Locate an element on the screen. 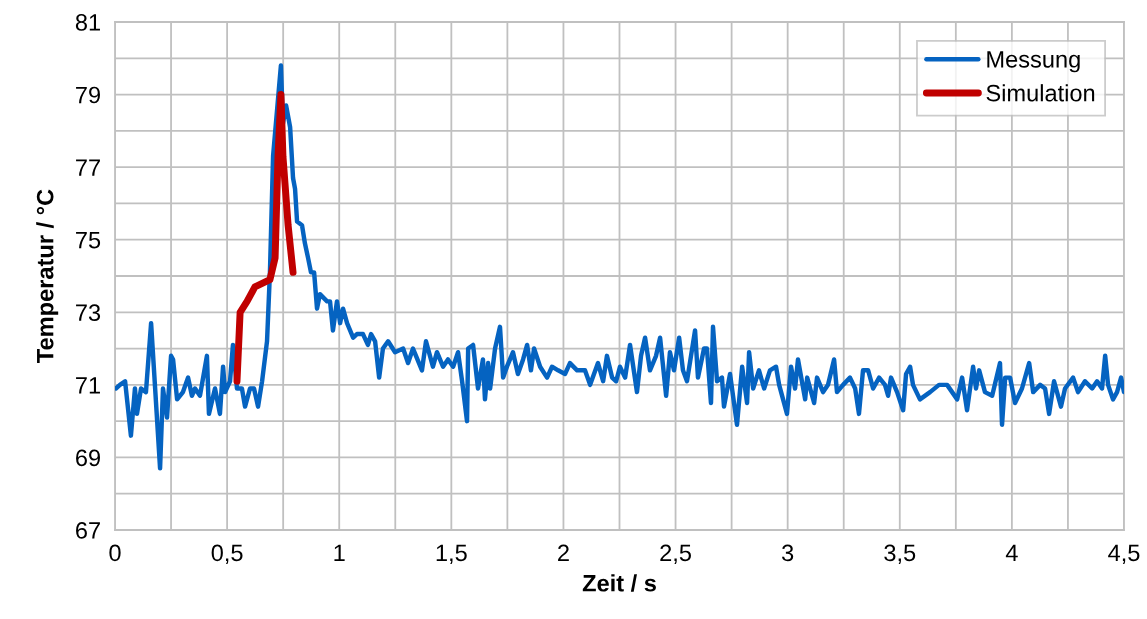 The image size is (1147, 619). x-tick-label: 1 is located at coordinates (339, 552).